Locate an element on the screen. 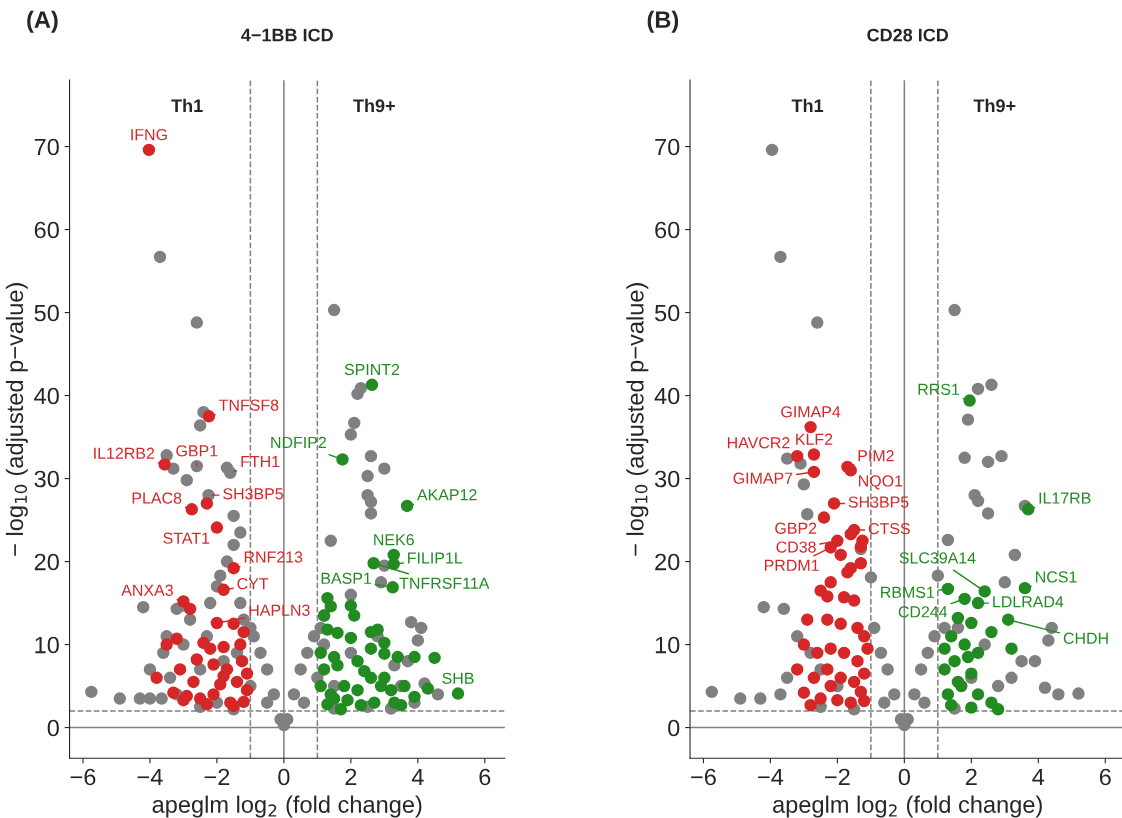 This screenshot has width=1122, height=818. annotation: RRS1 is located at coordinates (939, 389).